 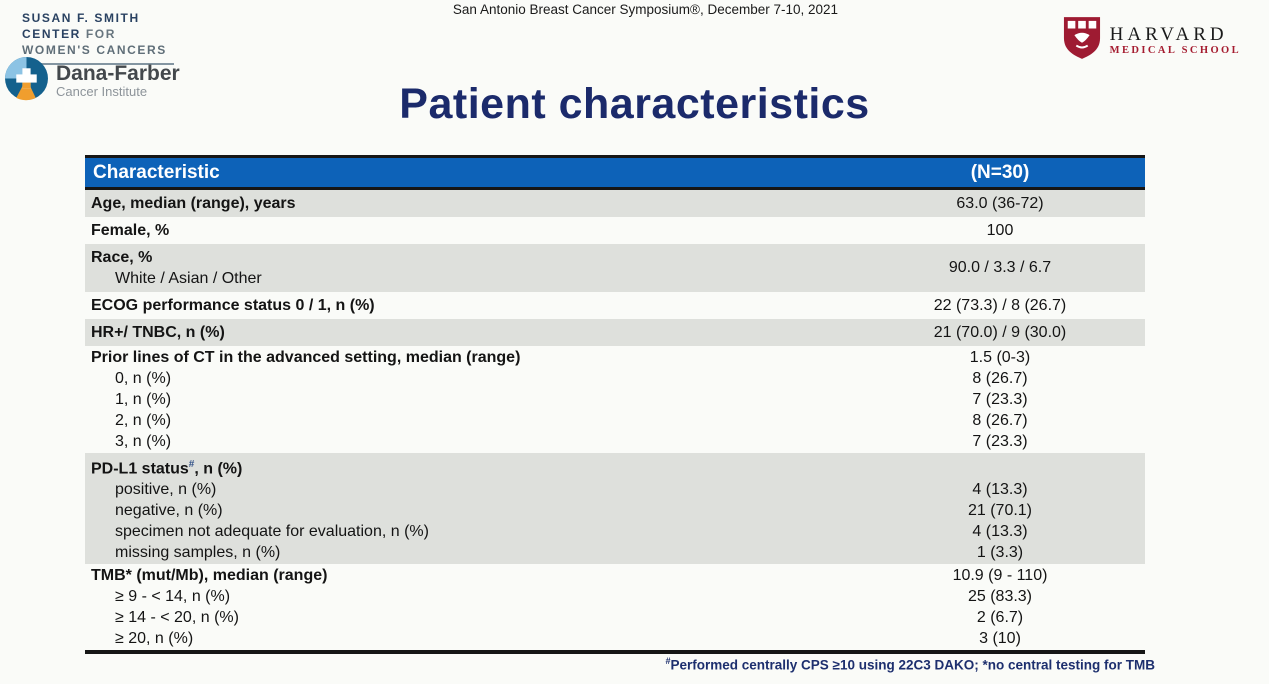 What do you see at coordinates (143, 441) in the screenshot?
I see `row-sublabel: 3, n (%)` at bounding box center [143, 441].